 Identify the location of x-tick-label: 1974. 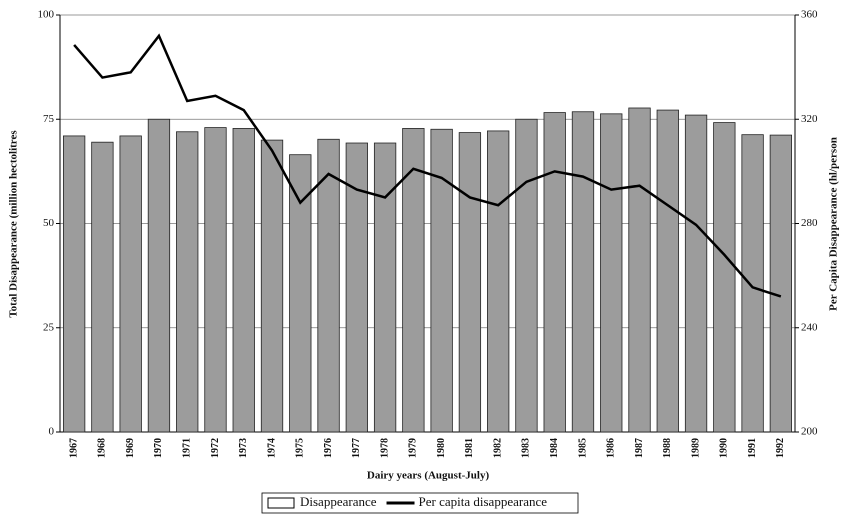
(271, 448).